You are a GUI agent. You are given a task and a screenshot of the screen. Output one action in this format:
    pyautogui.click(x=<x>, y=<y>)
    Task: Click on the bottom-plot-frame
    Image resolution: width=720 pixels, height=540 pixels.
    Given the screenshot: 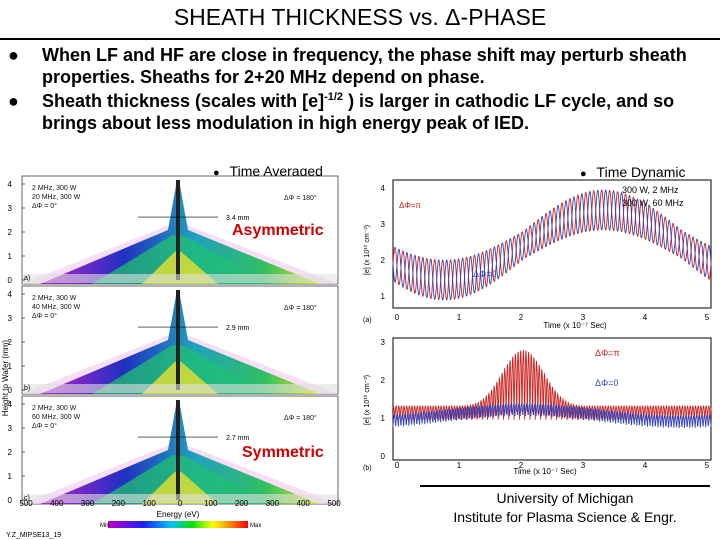 What is the action you would take?
    pyautogui.click(x=552, y=399)
    